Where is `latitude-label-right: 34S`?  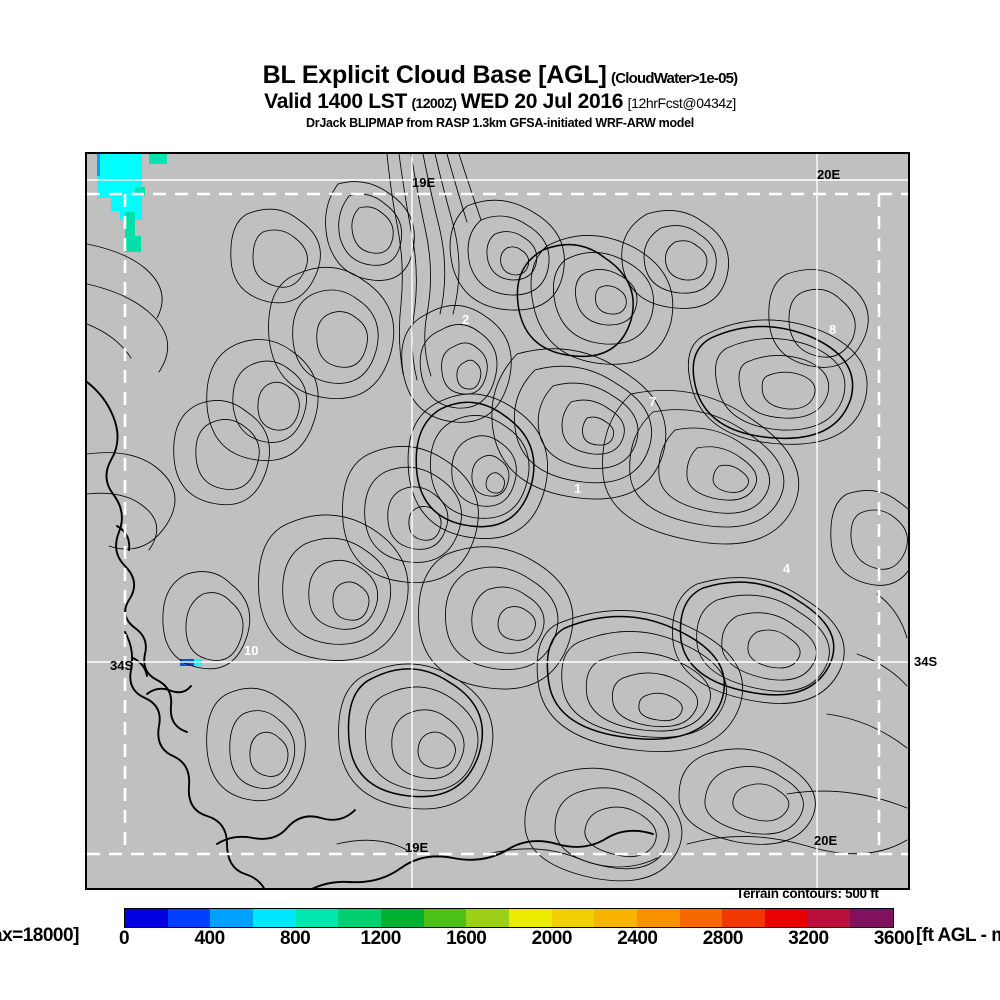
latitude-label-right: 34S is located at coordinates (926, 661).